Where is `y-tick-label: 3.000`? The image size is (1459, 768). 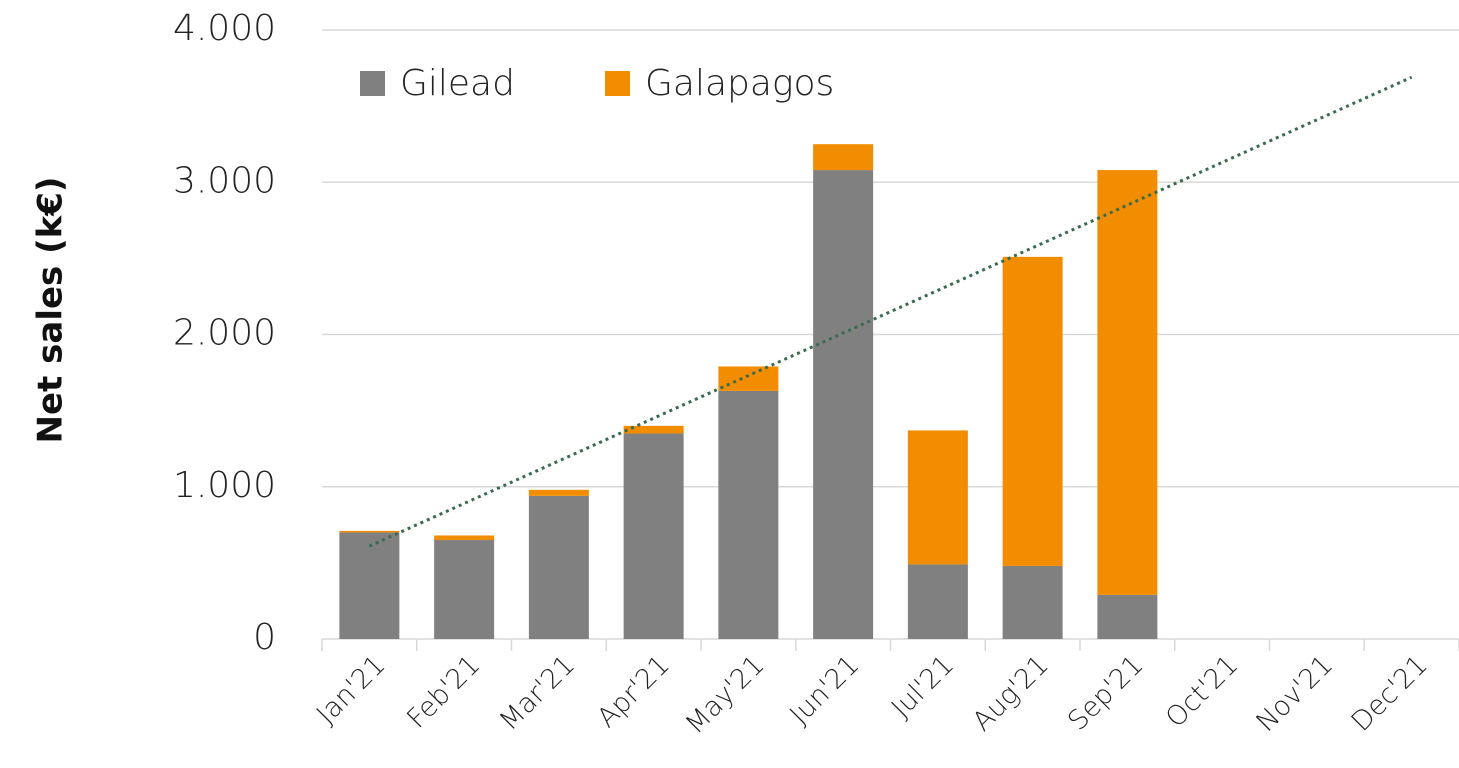
y-tick-label: 3.000 is located at coordinates (224, 180).